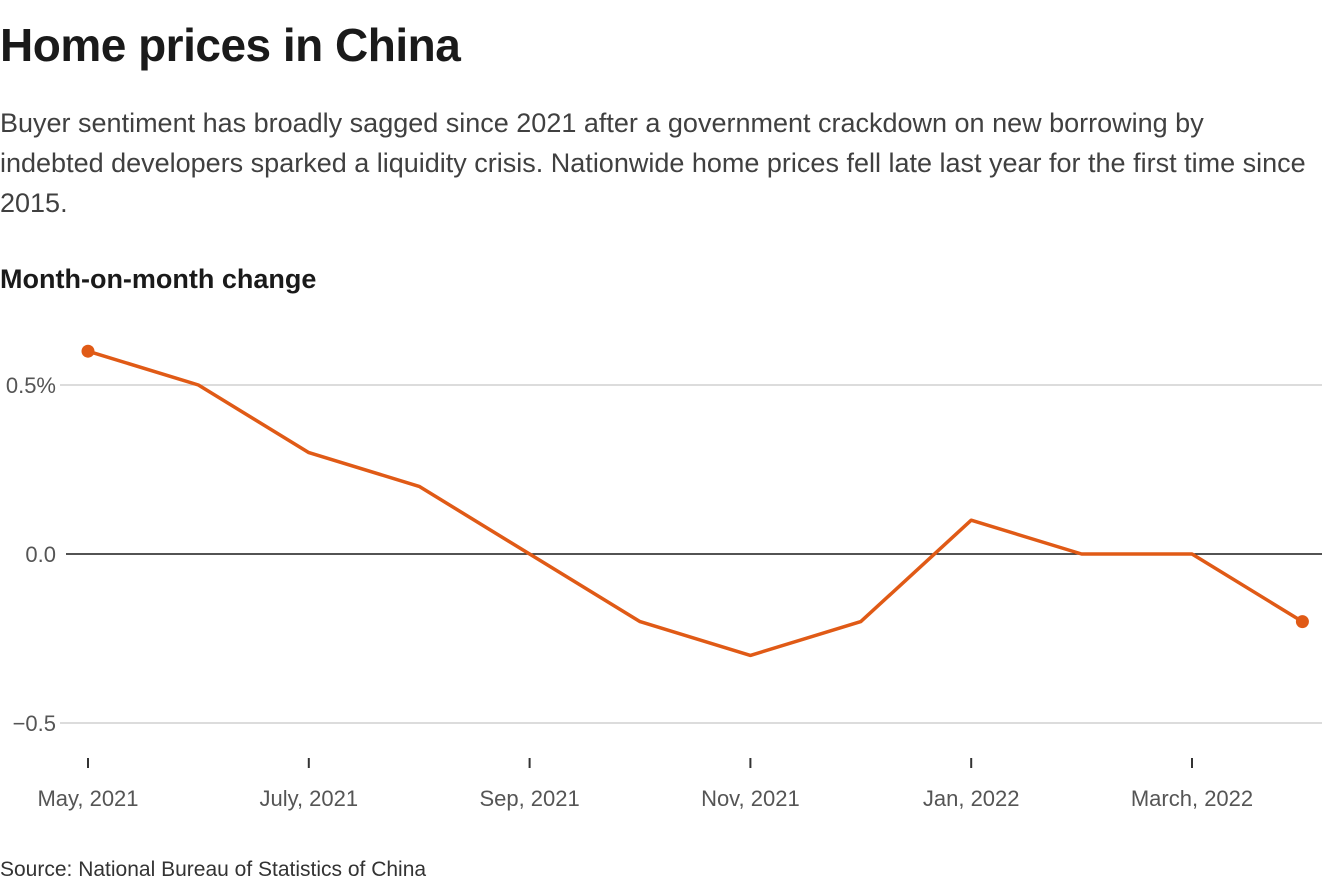 This screenshot has width=1326, height=892. Describe the element at coordinates (158, 279) in the screenshot. I see `y-axis-title: Month-on-month change` at that location.